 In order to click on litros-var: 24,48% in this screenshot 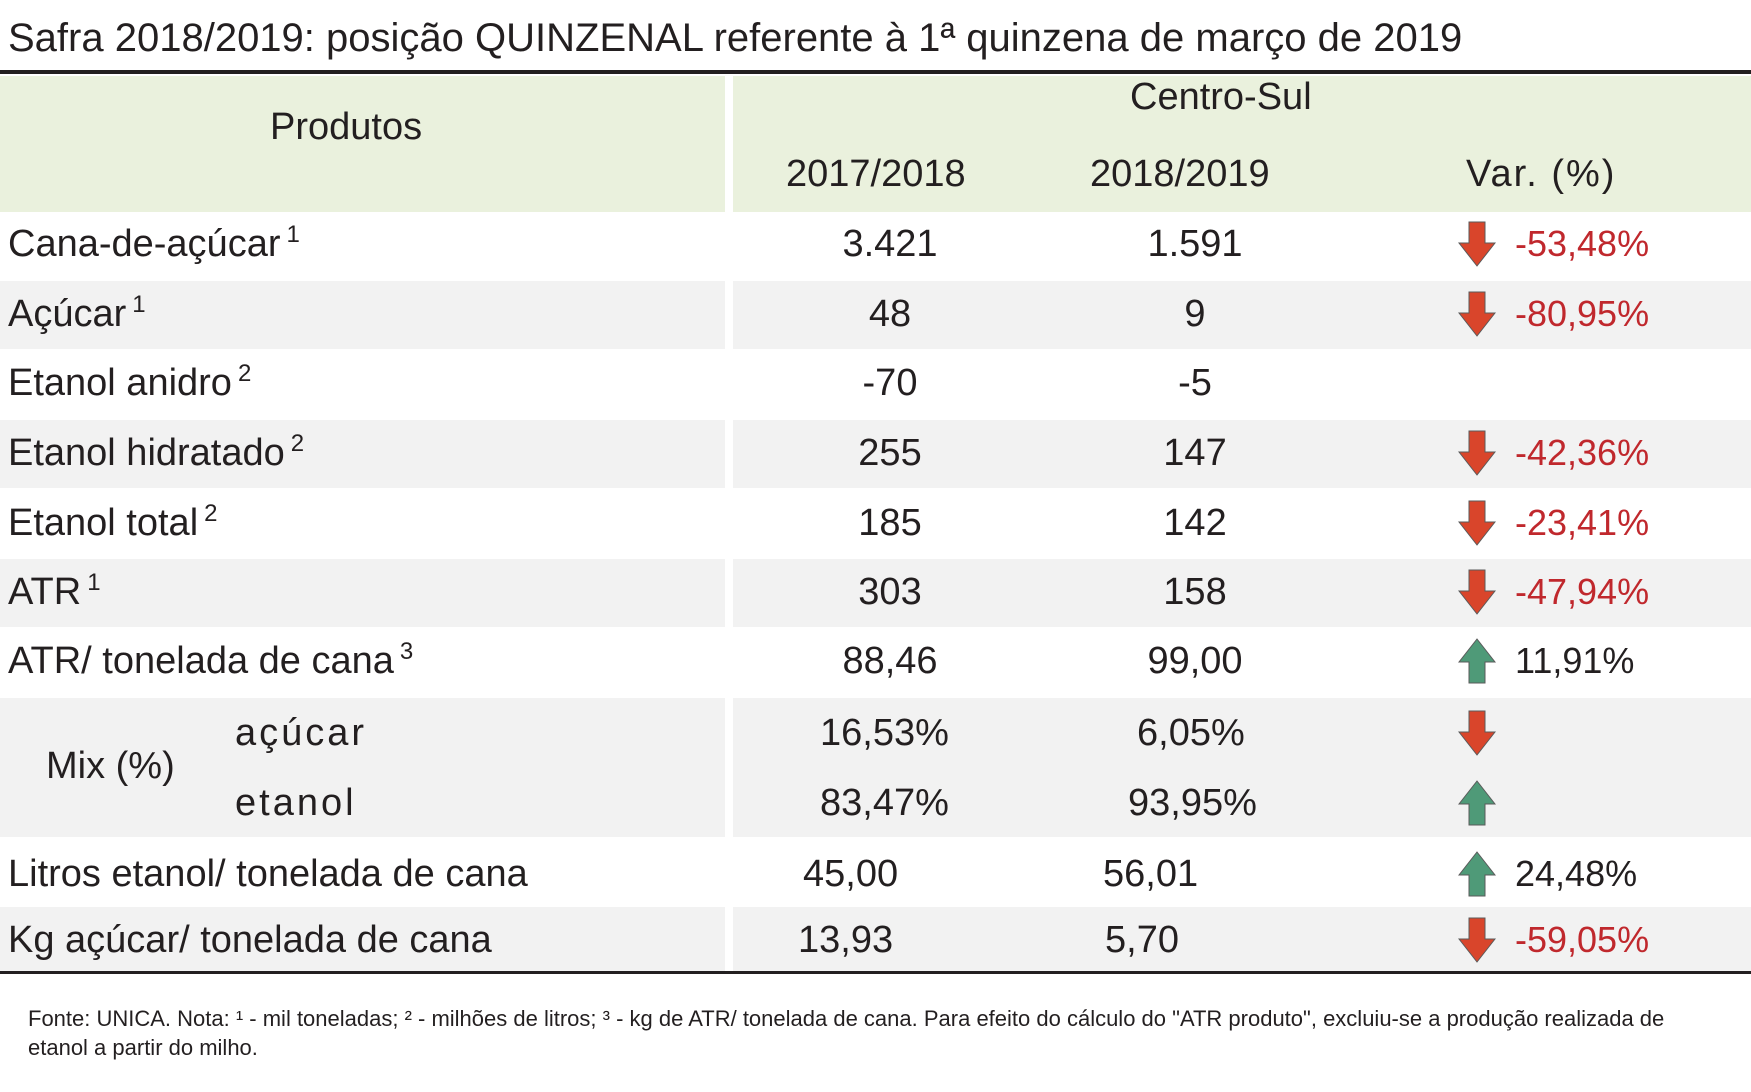, I will do `click(1576, 873)`.